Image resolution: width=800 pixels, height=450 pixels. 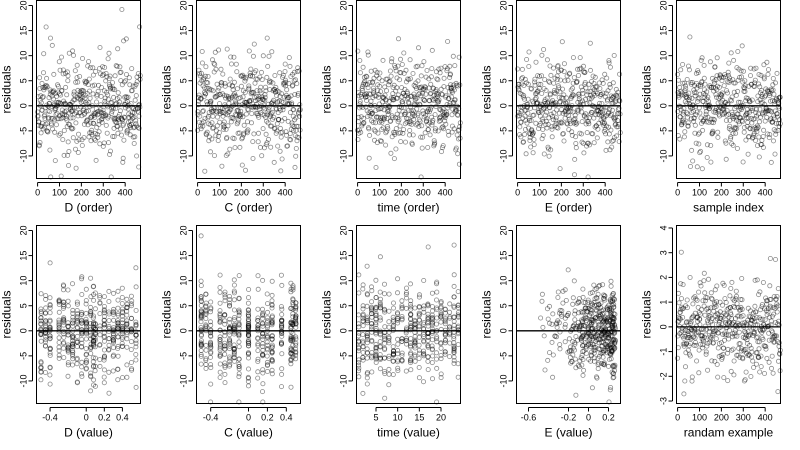 What do you see at coordinates (184, 356) in the screenshot?
I see `y-tick-label: -5` at bounding box center [184, 356].